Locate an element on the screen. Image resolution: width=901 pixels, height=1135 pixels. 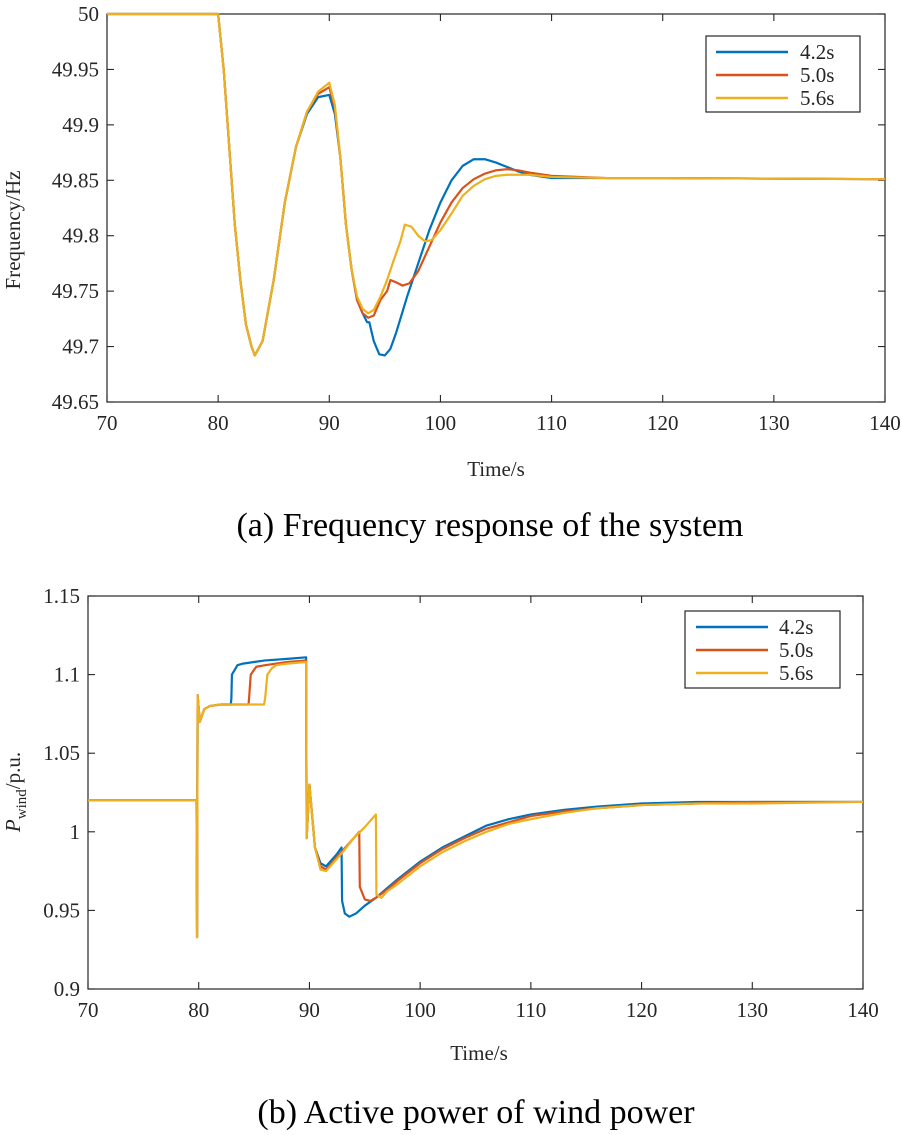
y-tick-label-a: 49.9 is located at coordinates (80, 125).